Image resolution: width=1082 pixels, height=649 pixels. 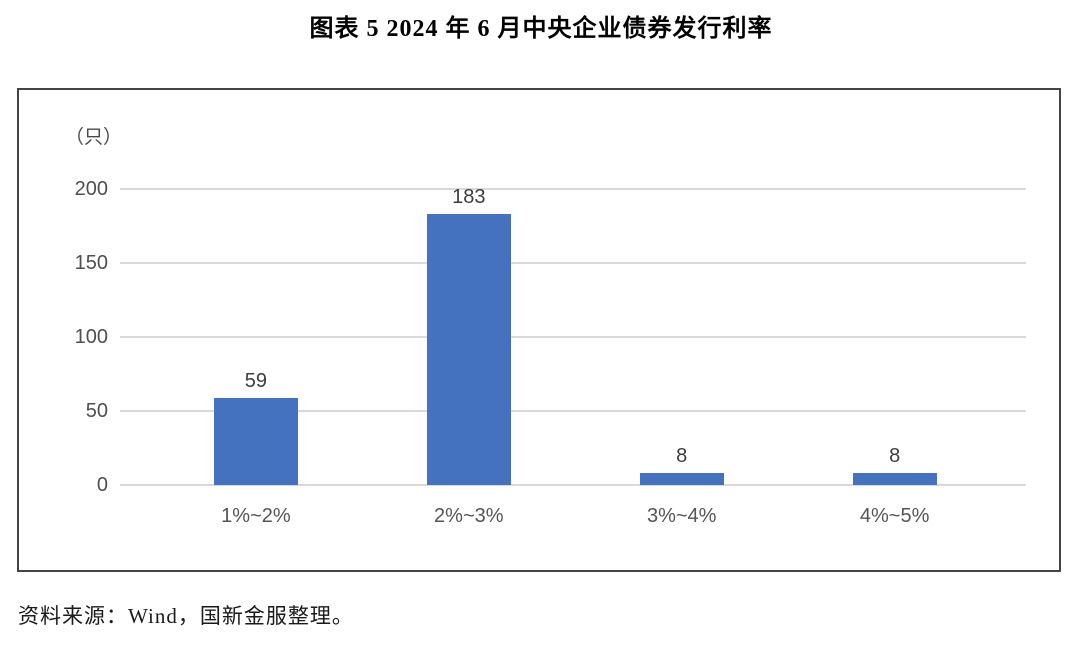 I want to click on source-note: 资料来源：Wind，国新金服整理。, so click(x=186, y=616).